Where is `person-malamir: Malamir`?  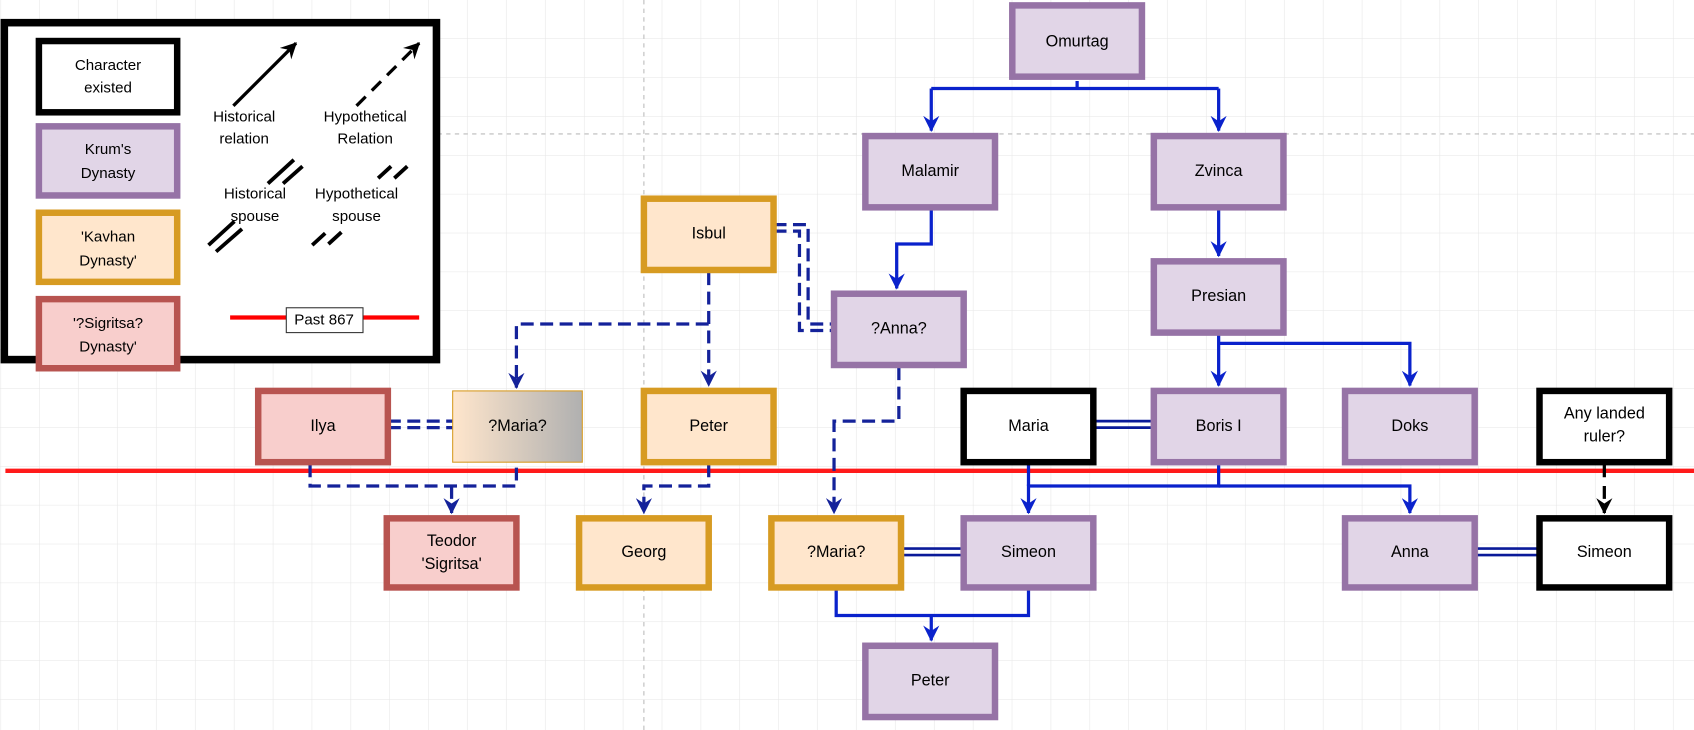
person-malamir: Malamir is located at coordinates (930, 171).